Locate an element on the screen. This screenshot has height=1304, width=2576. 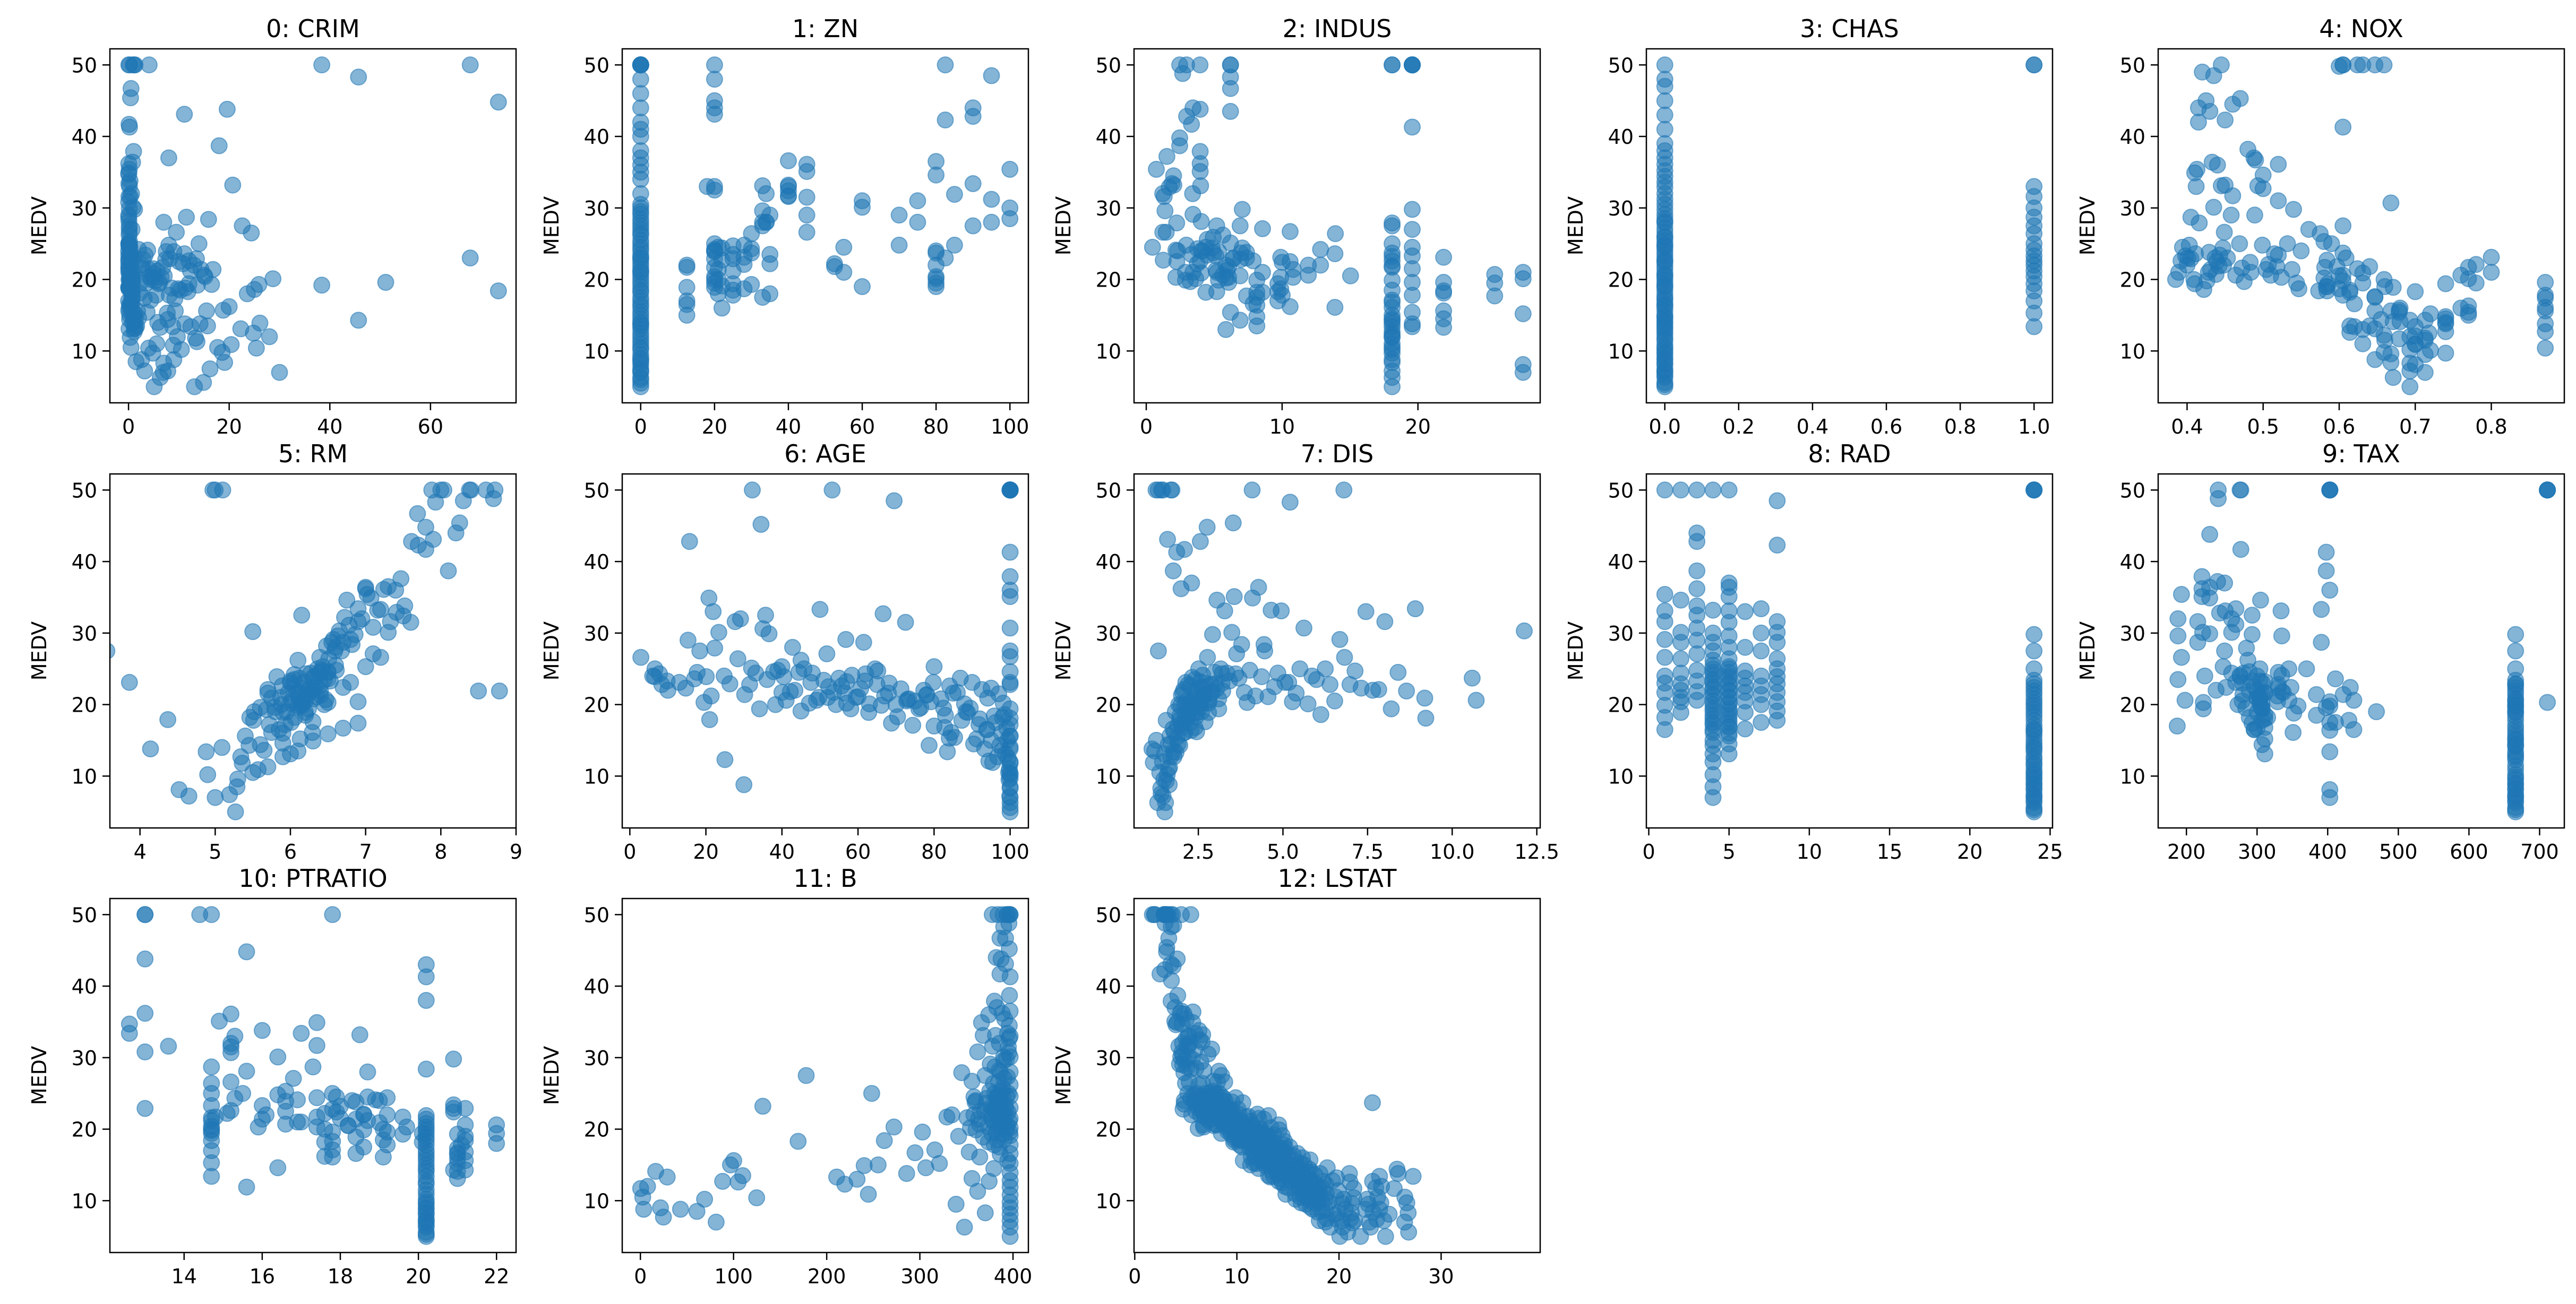
chart-1-ytick-label: 10 is located at coordinates (597, 352).